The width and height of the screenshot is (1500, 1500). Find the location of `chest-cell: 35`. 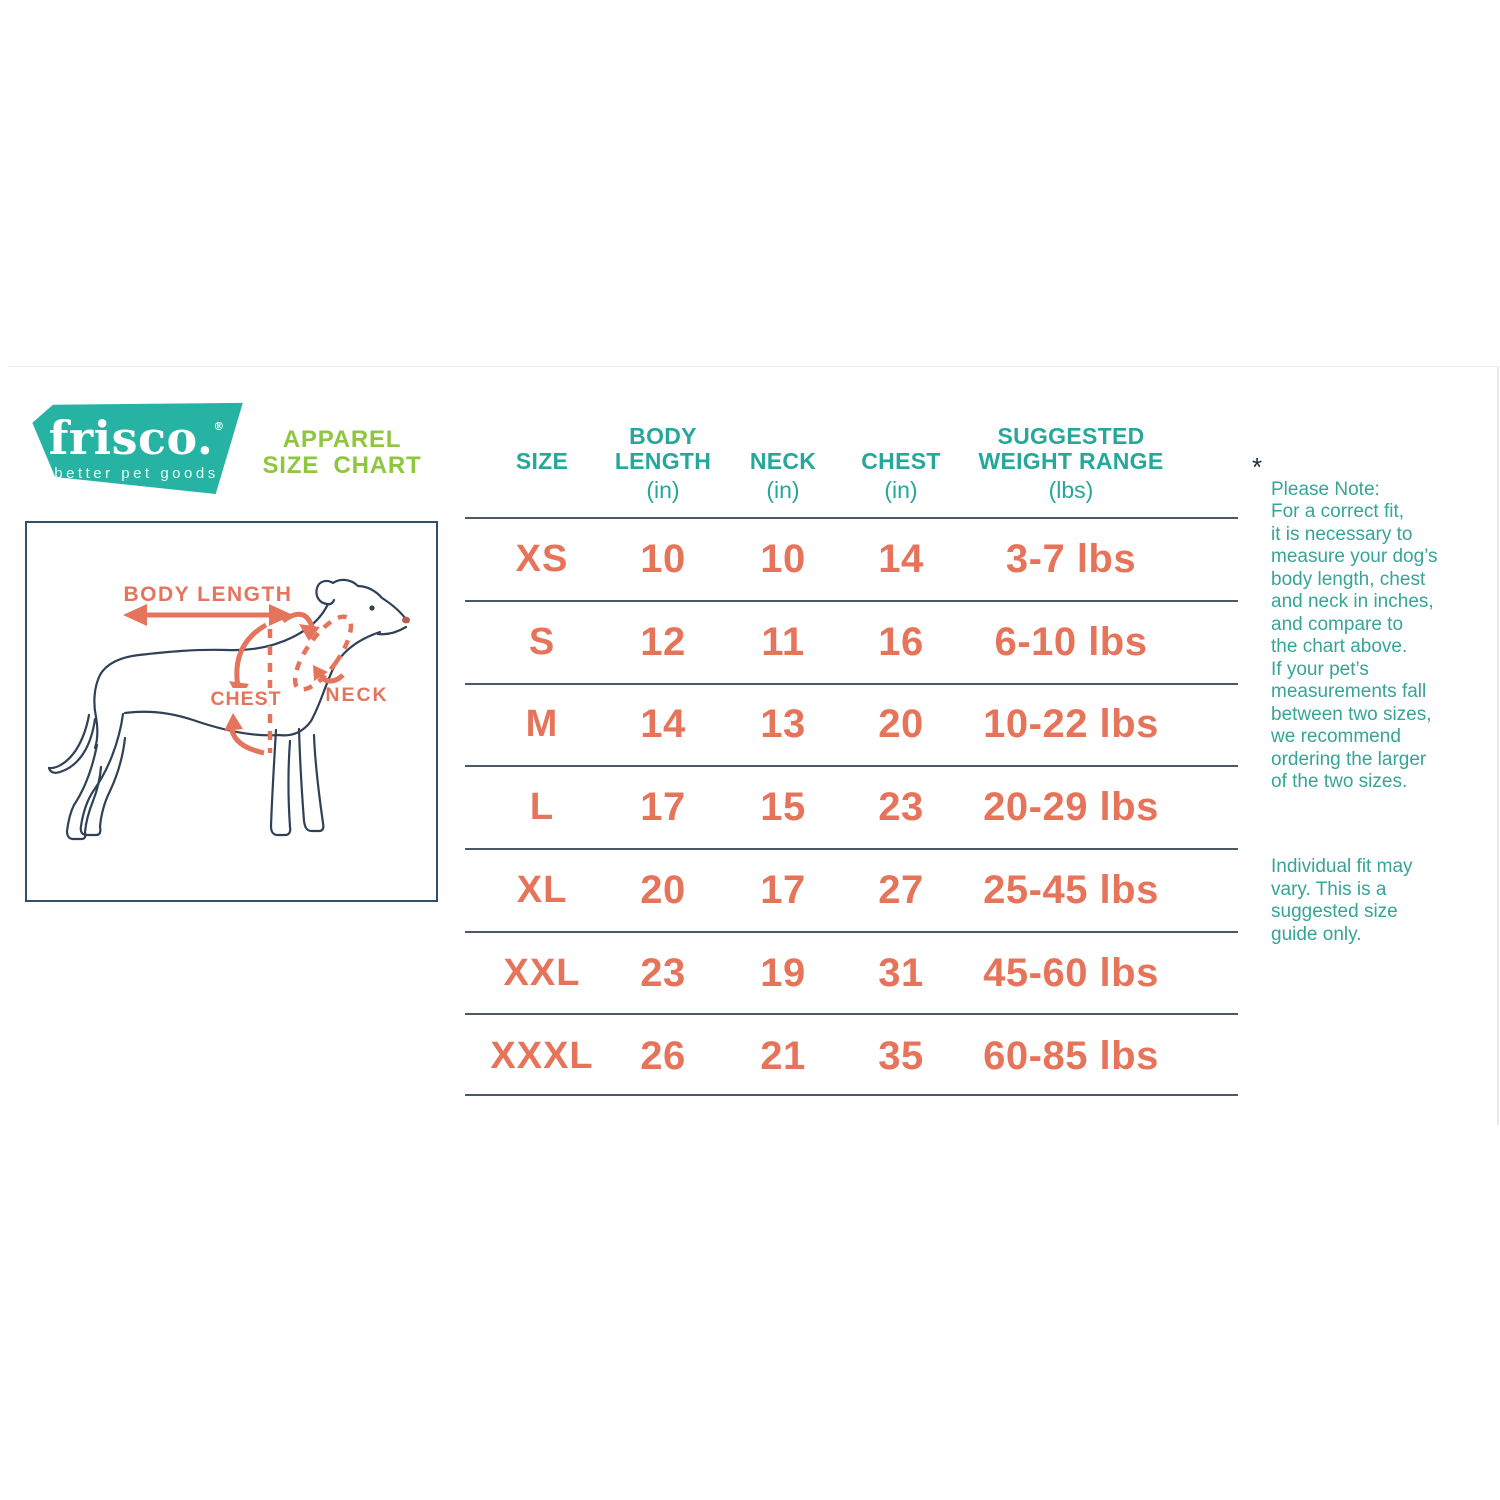

chest-cell: 35 is located at coordinates (901, 1055).